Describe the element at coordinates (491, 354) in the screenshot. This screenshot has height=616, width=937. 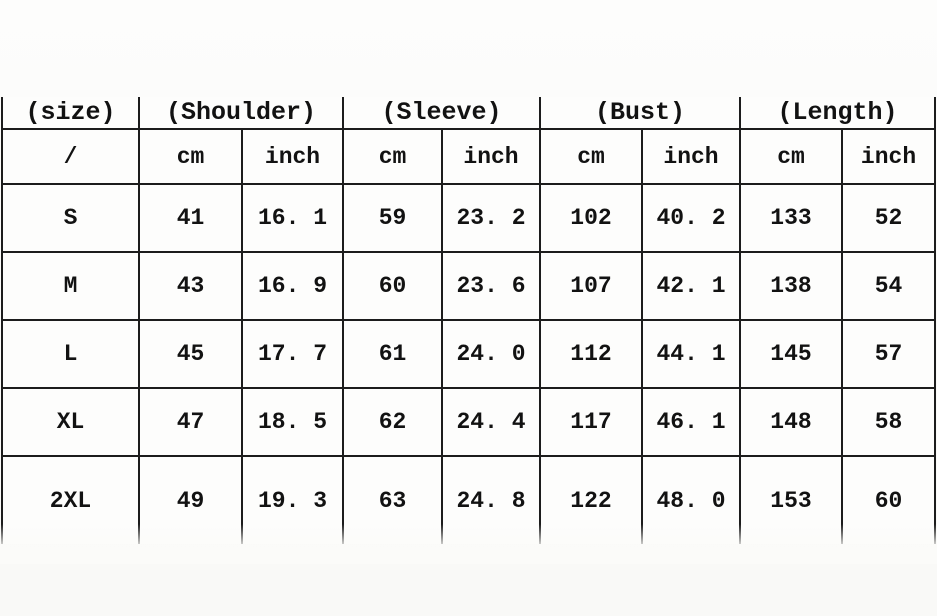
I see `sleeve-inch: 24. 0` at that location.